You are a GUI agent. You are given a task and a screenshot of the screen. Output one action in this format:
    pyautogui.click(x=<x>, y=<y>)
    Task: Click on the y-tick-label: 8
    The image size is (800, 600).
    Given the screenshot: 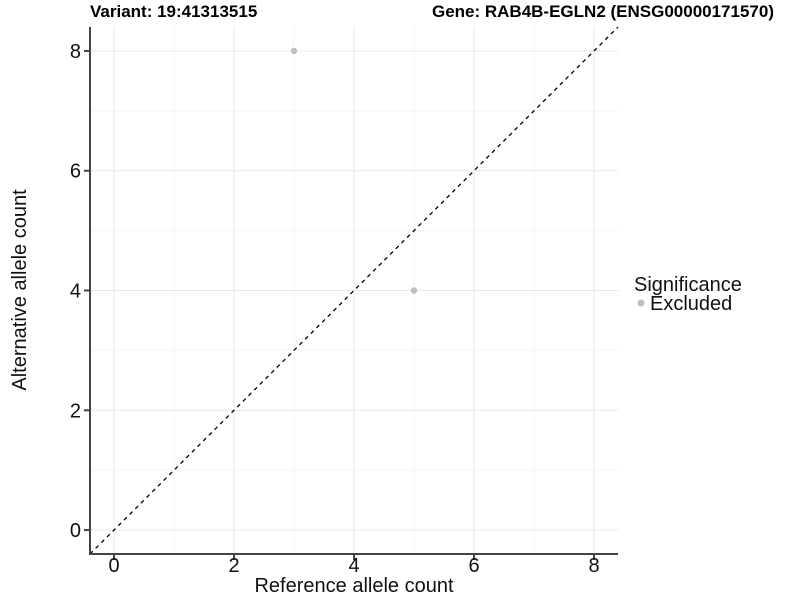 What is the action you would take?
    pyautogui.click(x=75, y=52)
    